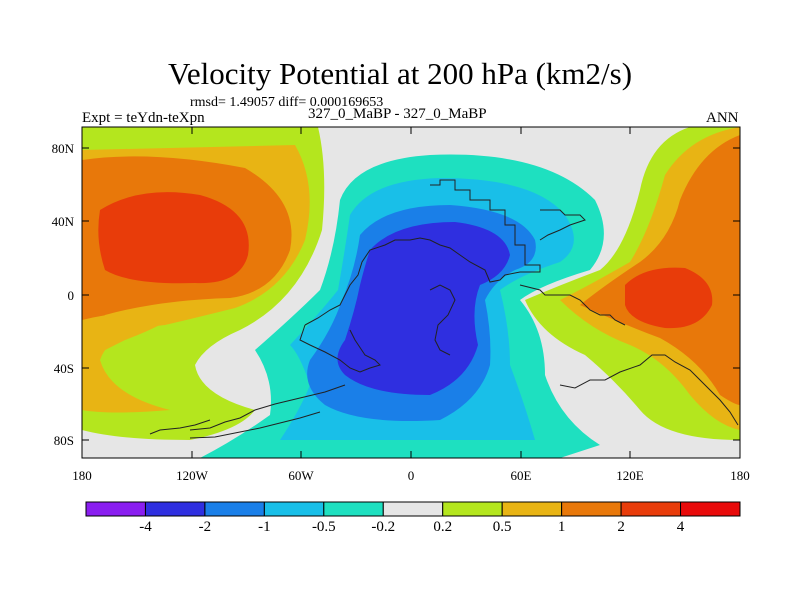 The width and height of the screenshot is (800, 600). I want to click on colorbar-label: 1, so click(561, 527).